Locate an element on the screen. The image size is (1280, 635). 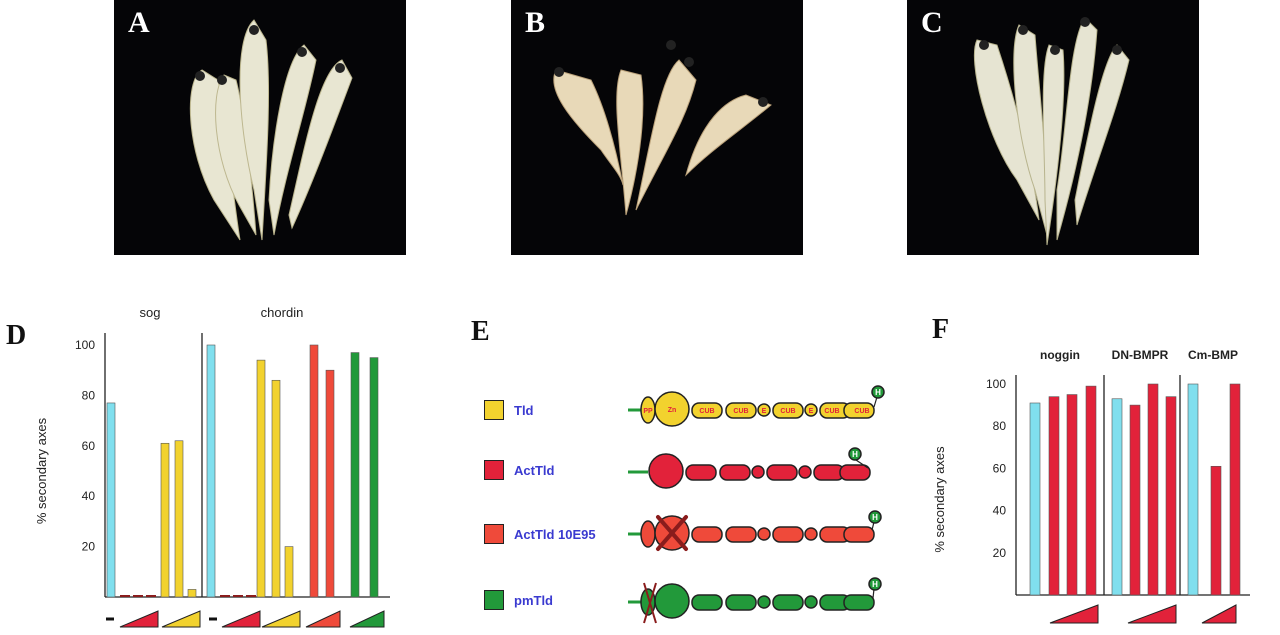
label-zn: Zn is located at coordinates (672, 410).